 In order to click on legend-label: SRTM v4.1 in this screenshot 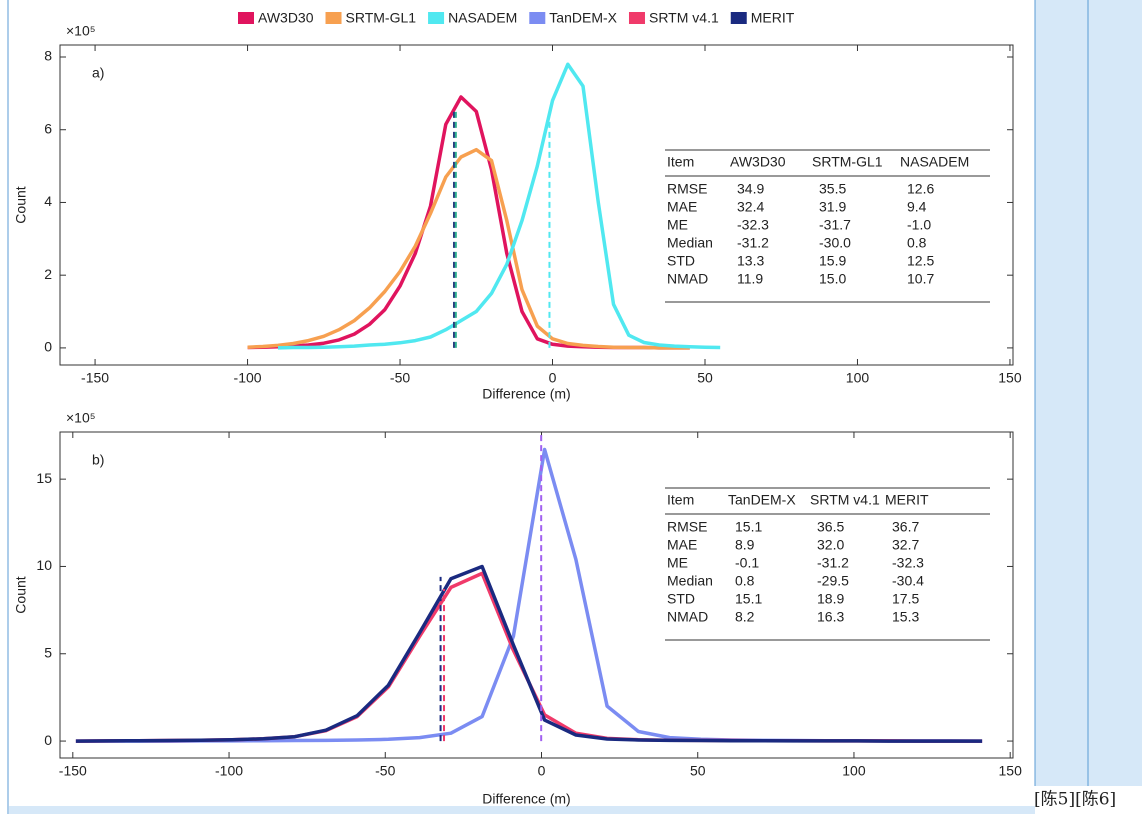, I will do `click(684, 18)`.